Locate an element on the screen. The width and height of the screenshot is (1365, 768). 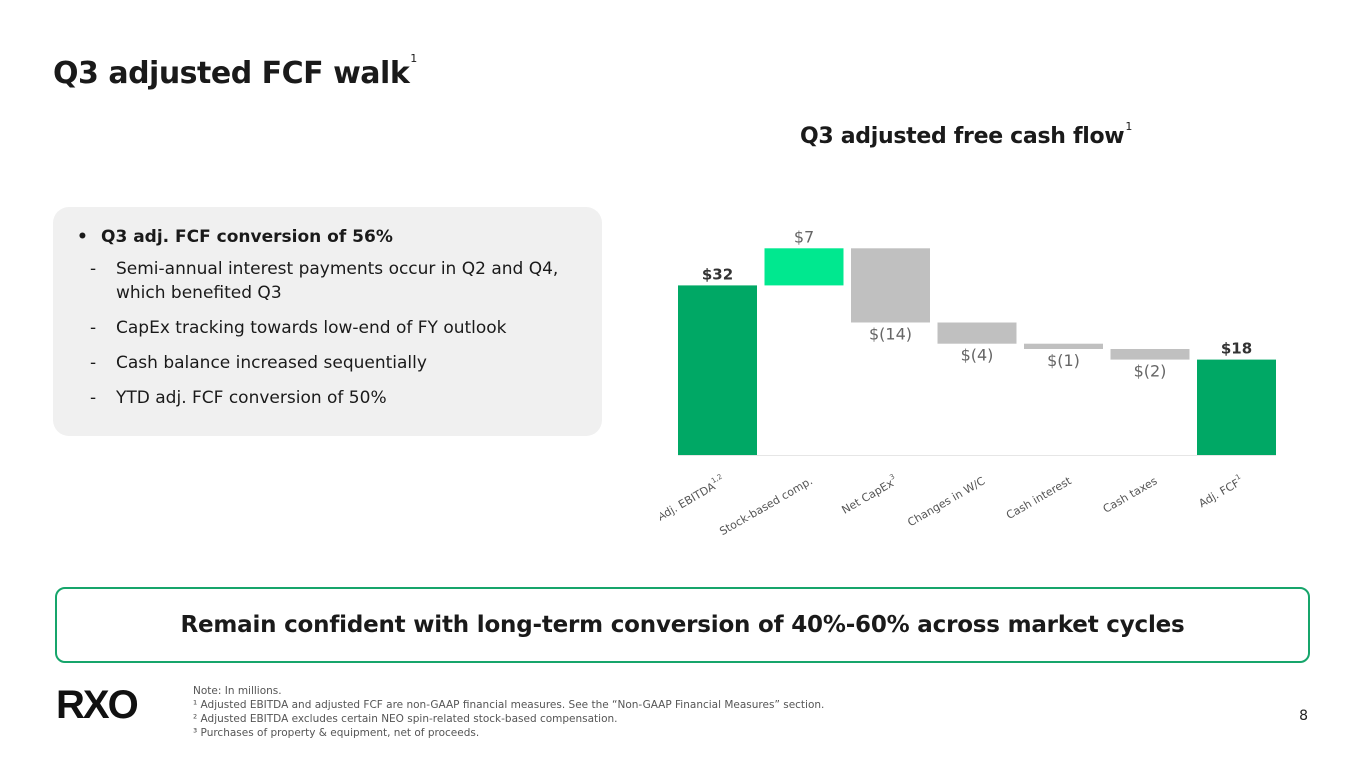
bar-changes-in-w-c is located at coordinates (977, 333).